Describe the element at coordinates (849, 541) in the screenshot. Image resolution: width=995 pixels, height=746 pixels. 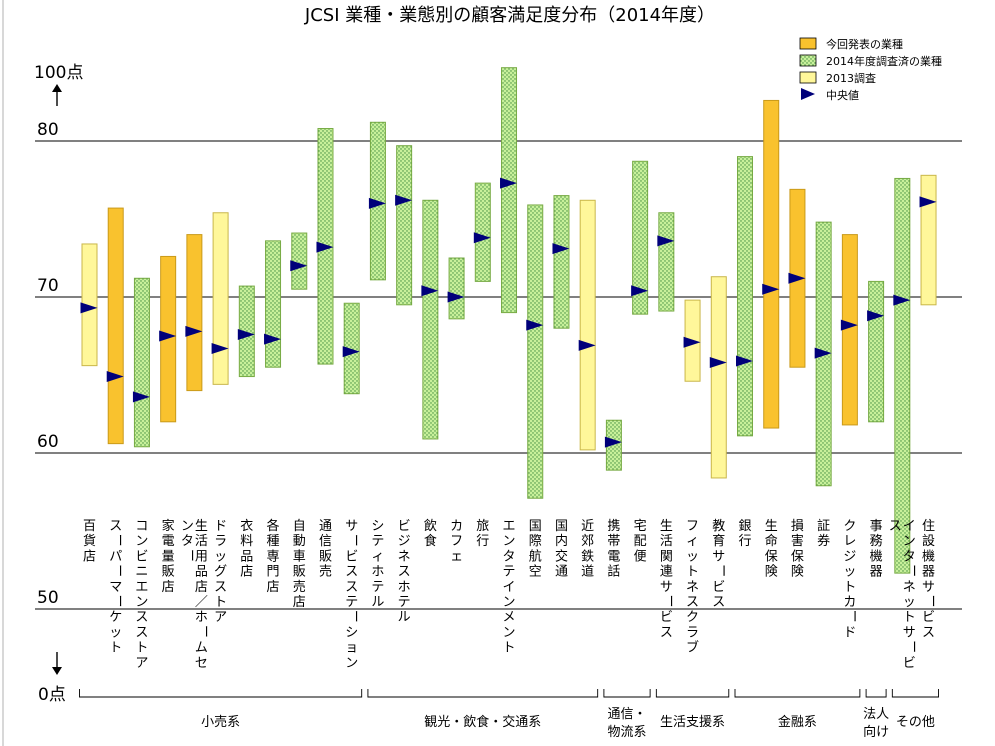
I see `svg-text: レ` at that location.